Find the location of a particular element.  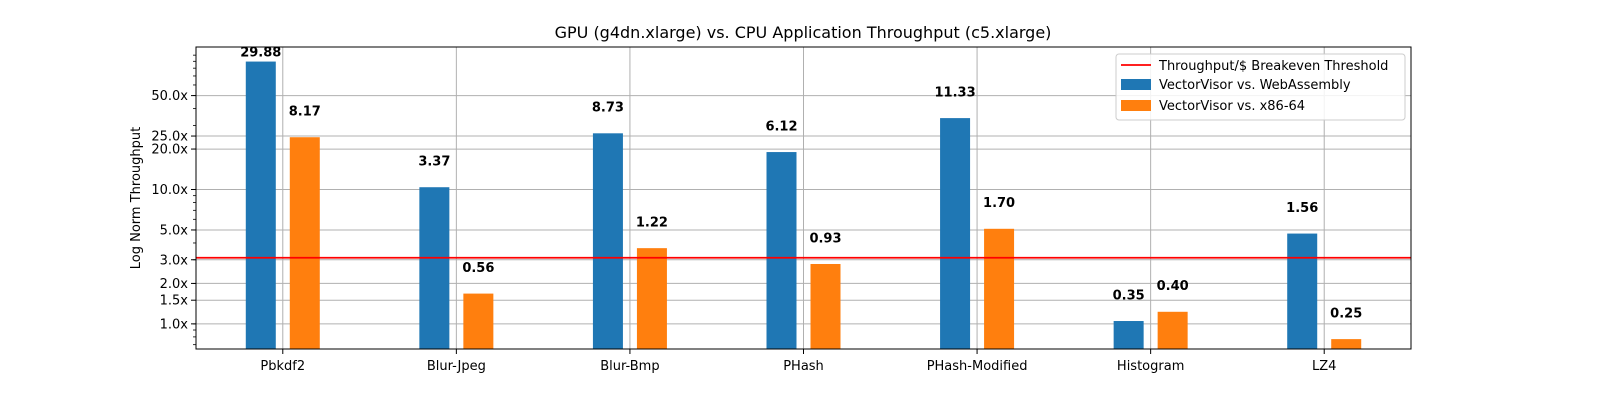

legend-box is located at coordinates (1260, 87).